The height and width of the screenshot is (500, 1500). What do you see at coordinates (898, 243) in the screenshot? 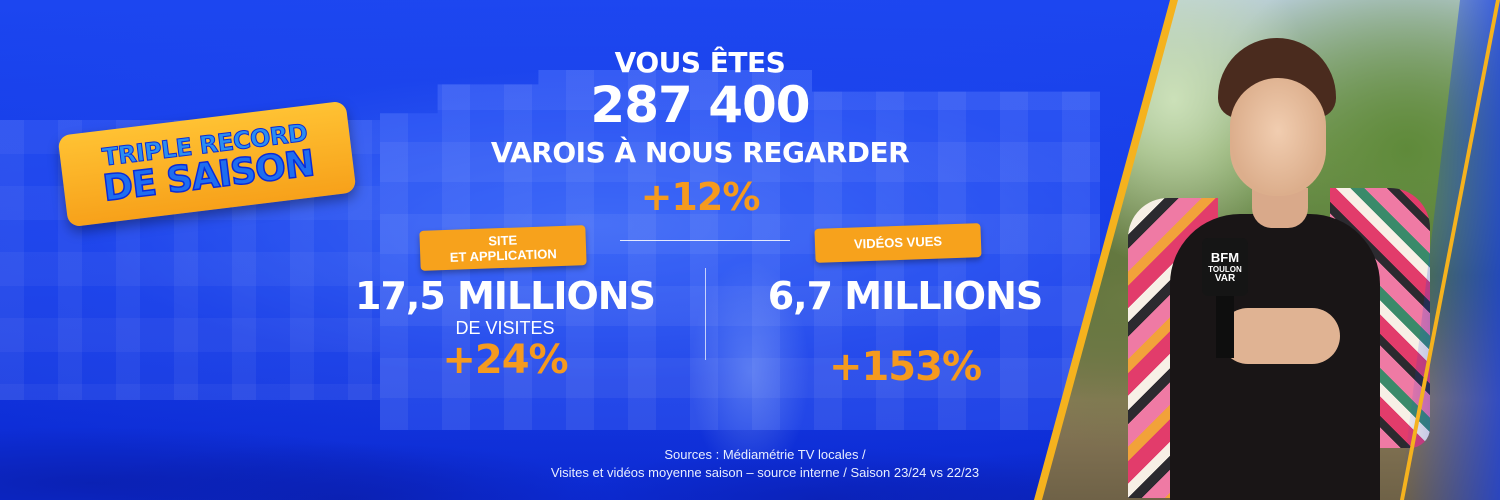
I see `videos-tag: VIDÉOS VUES` at bounding box center [898, 243].